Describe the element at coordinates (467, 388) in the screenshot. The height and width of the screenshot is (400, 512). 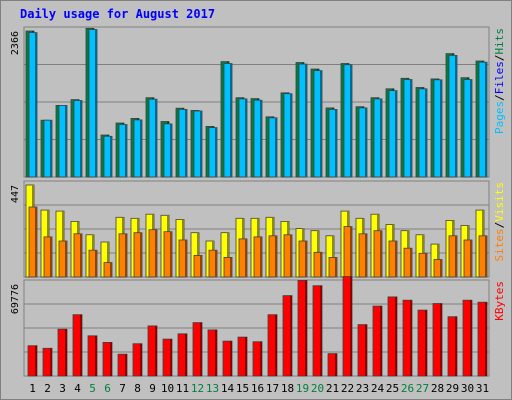
I see `x-tick-label-day-30: 30` at that location.